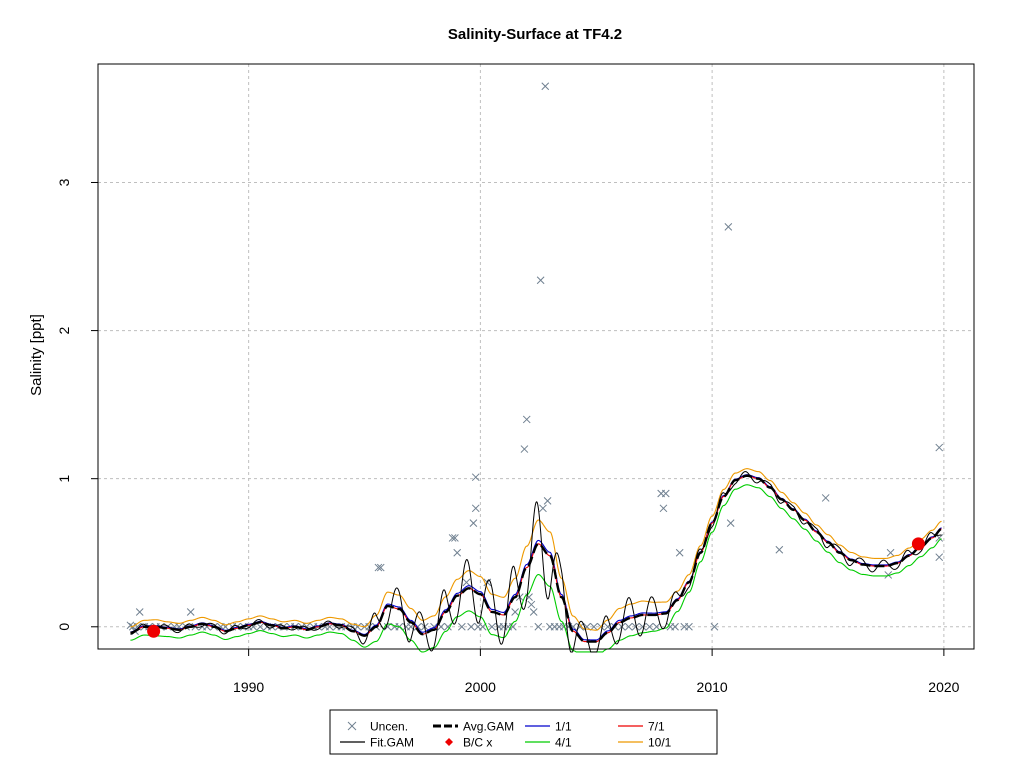 The height and width of the screenshot is (773, 1024). What do you see at coordinates (64, 182) in the screenshot?
I see `y-tick-label: 3` at bounding box center [64, 182].